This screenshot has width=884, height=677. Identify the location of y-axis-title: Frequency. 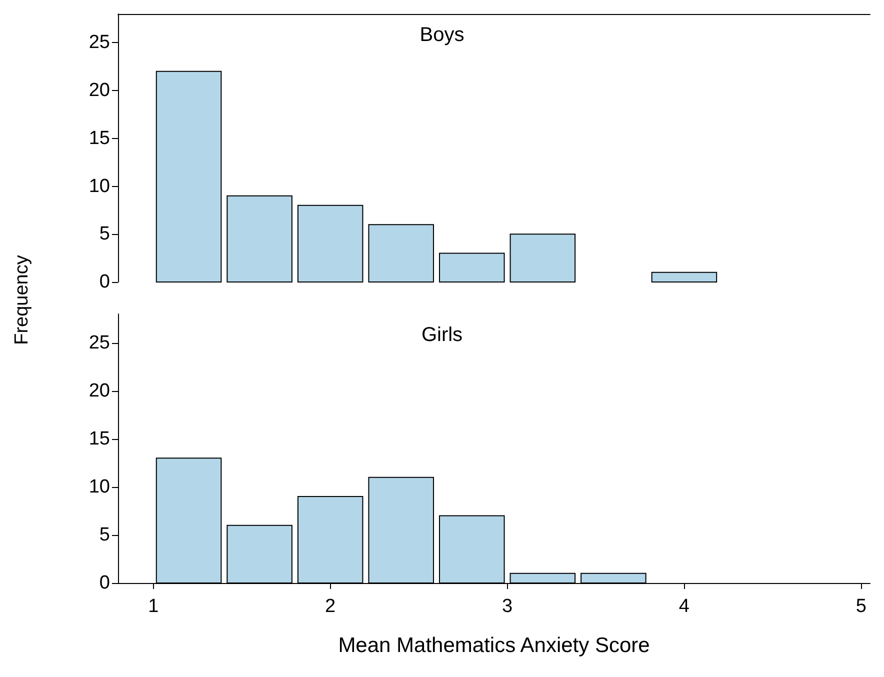
(22, 299).